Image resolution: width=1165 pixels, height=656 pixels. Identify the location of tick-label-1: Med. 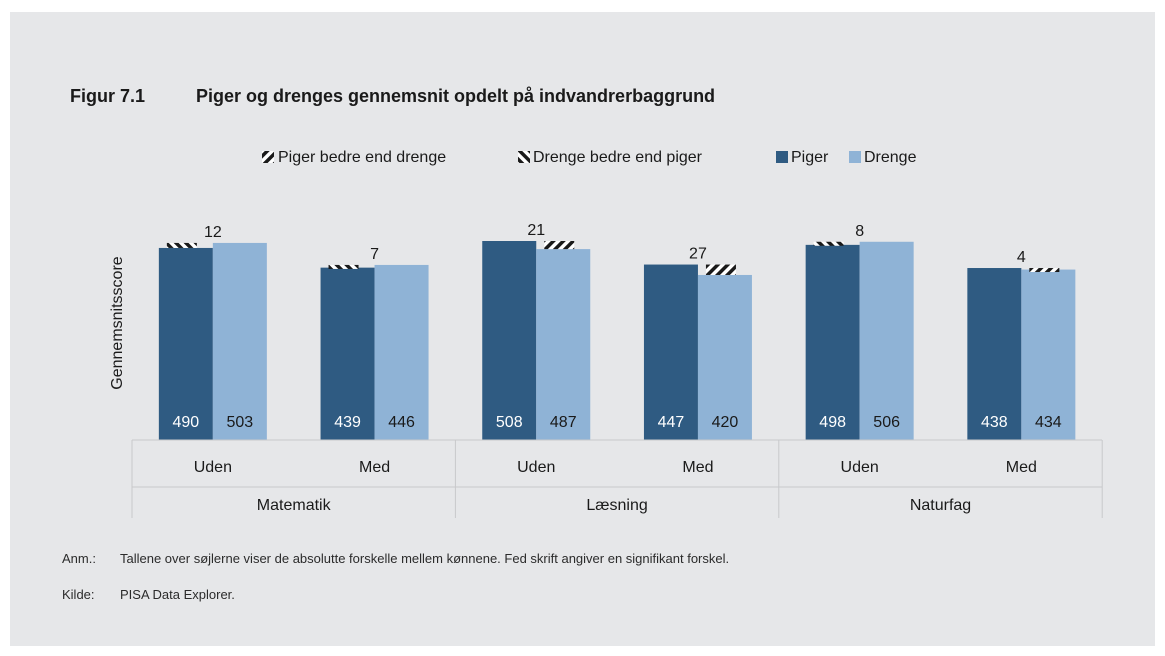
(374, 467).